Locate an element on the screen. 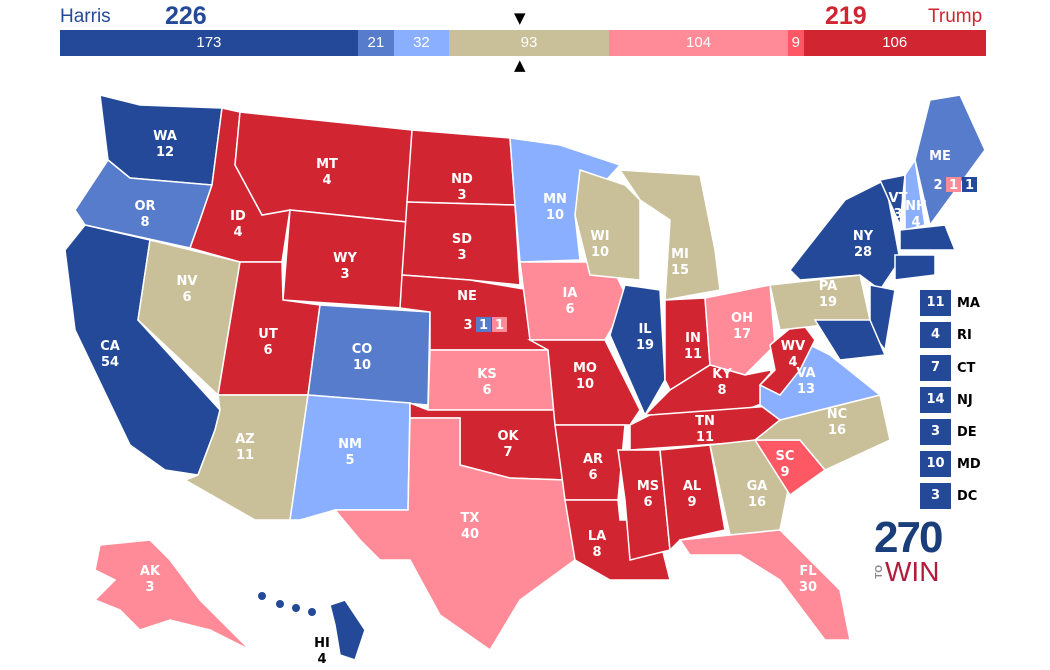 The image size is (1050, 670). state-ev-in: 11 is located at coordinates (693, 354).